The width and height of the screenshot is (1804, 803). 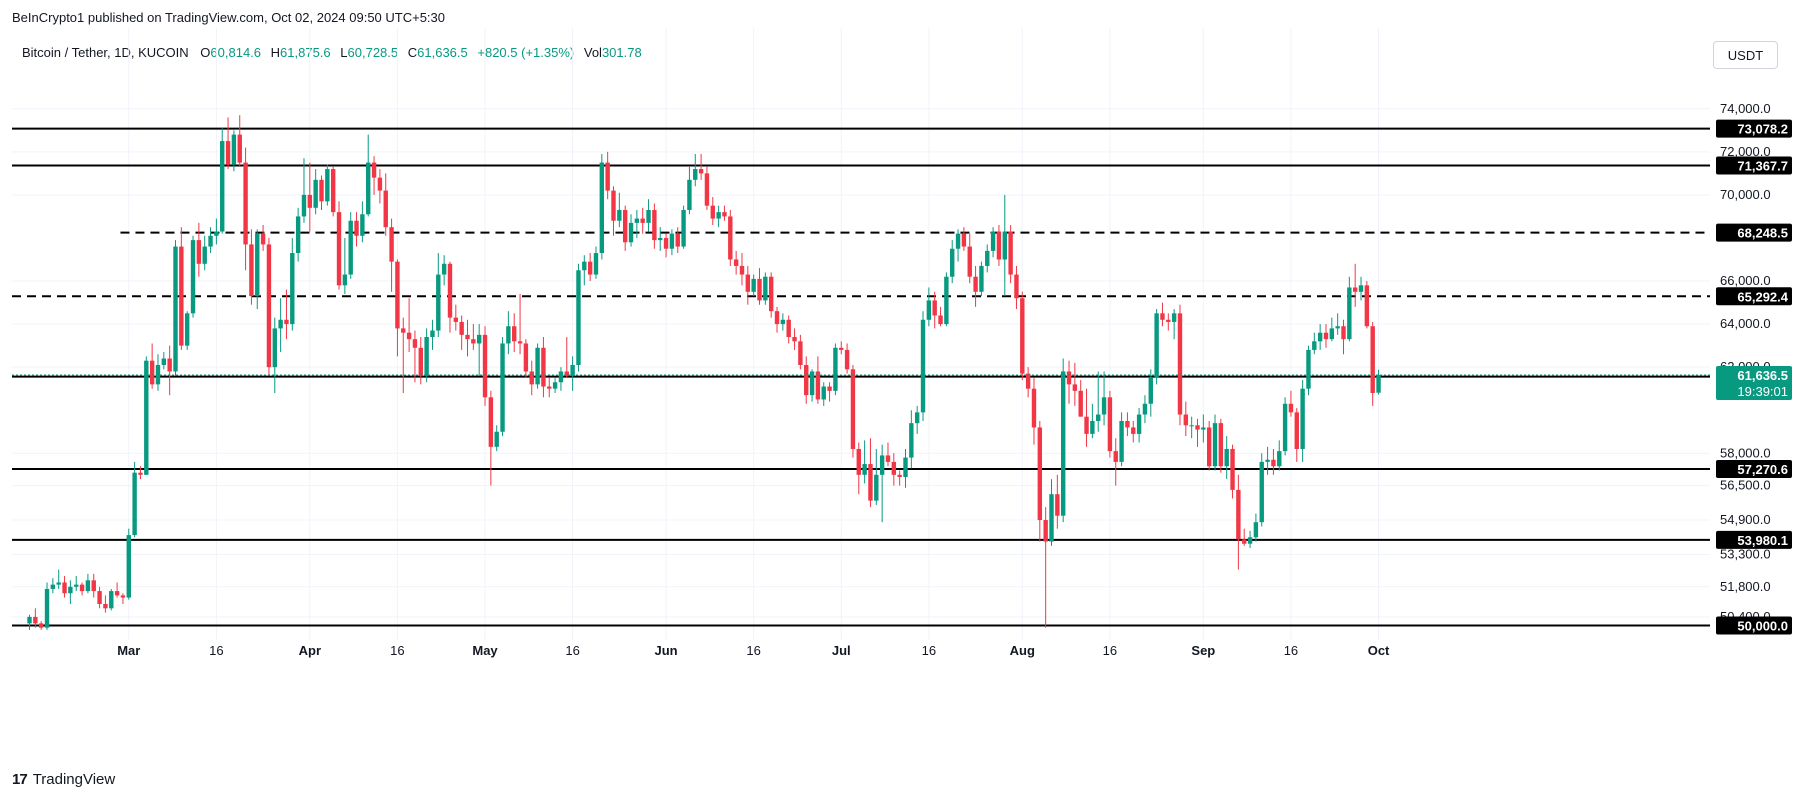 I want to click on symbol-name: Bitcoin / Tether, 1D, KUCOIN, so click(x=105, y=52).